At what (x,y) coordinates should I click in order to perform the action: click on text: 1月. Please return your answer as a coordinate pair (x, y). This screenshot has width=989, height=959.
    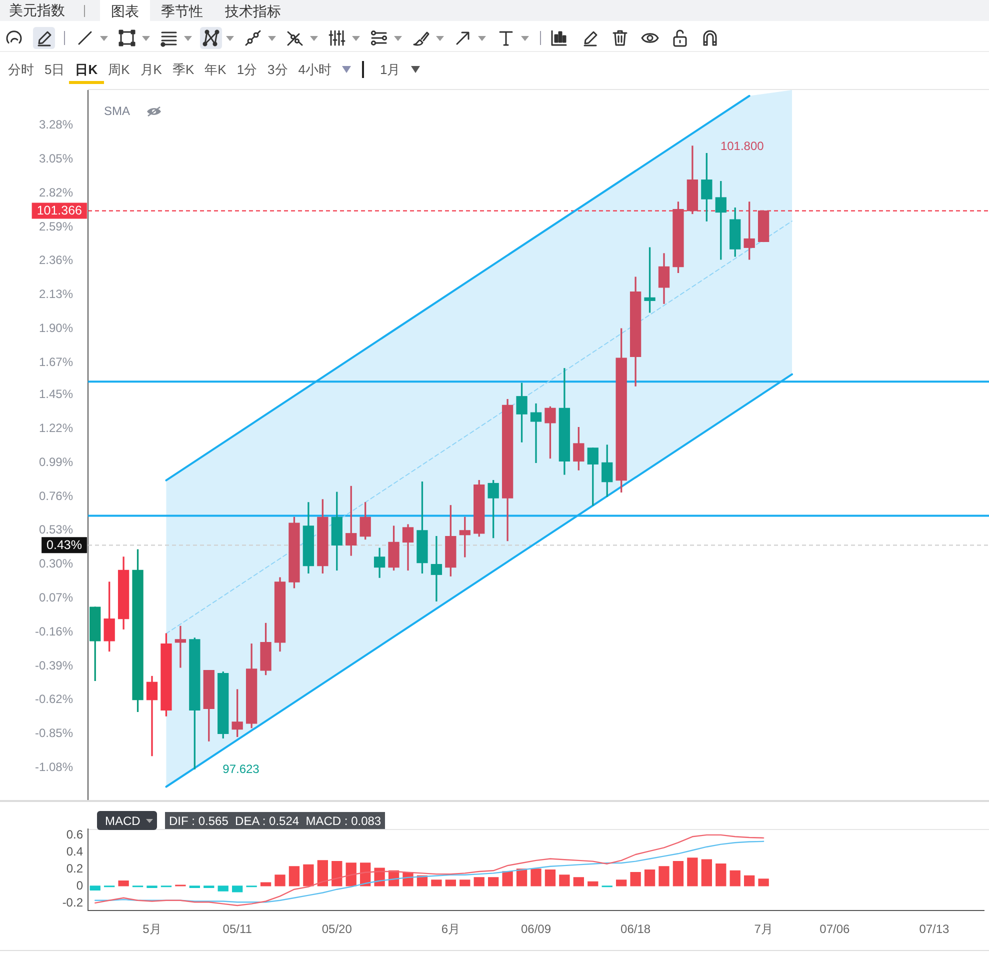
    Looking at the image, I should click on (390, 69).